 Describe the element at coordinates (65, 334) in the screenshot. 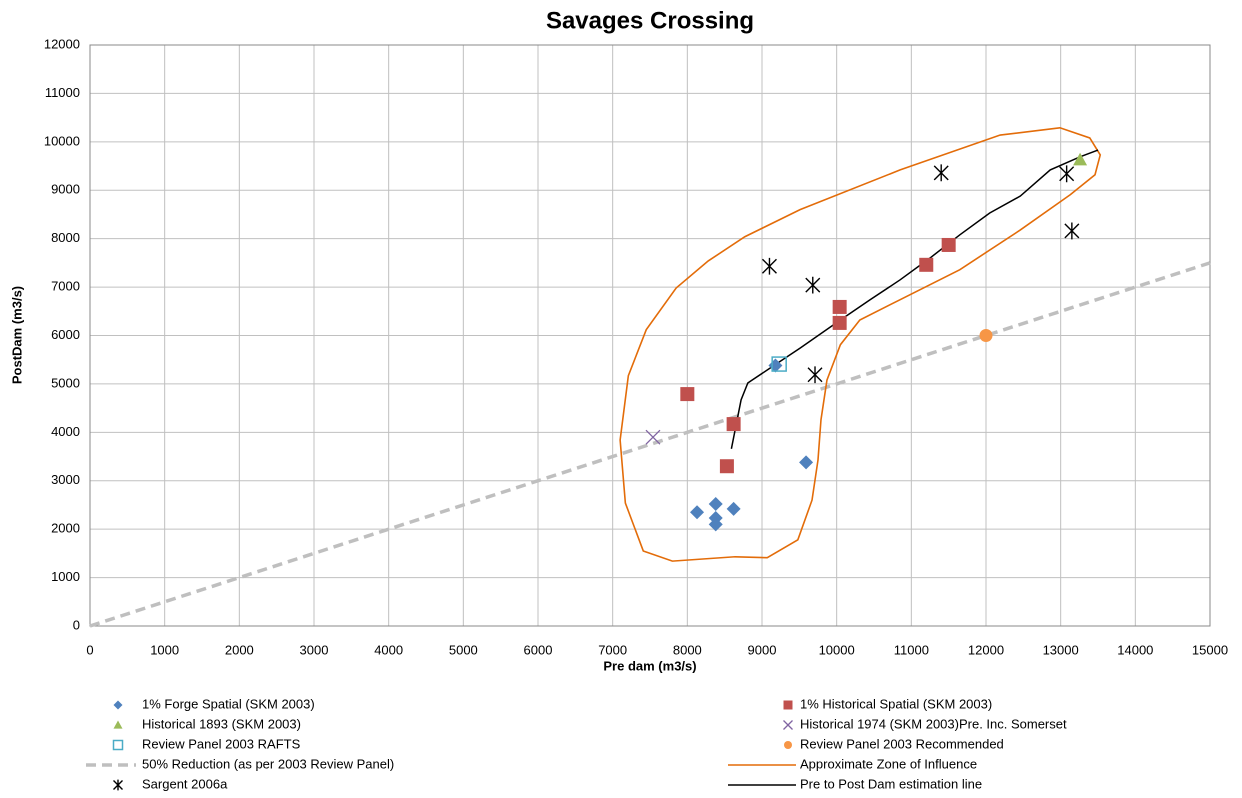

I see `y-tick-label: 6000` at that location.